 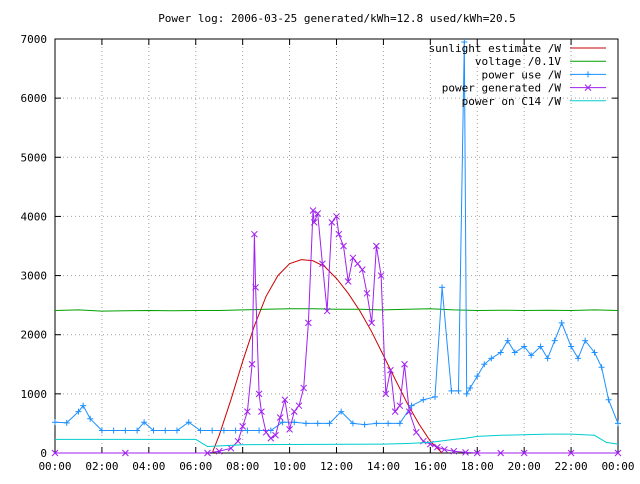 What do you see at coordinates (588, 74) in the screenshot?
I see `legend-marker` at bounding box center [588, 74].